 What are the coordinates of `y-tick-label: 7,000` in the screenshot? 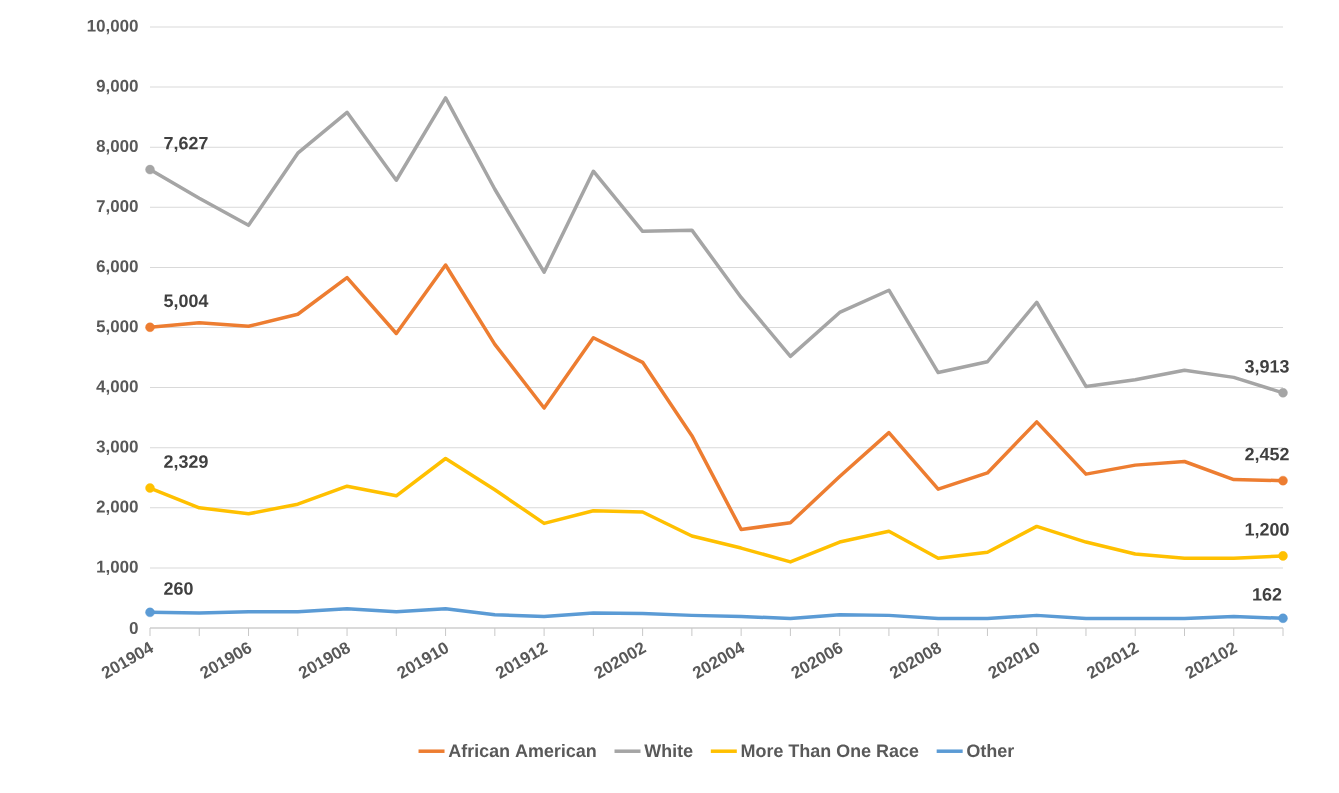 It's located at (117, 207).